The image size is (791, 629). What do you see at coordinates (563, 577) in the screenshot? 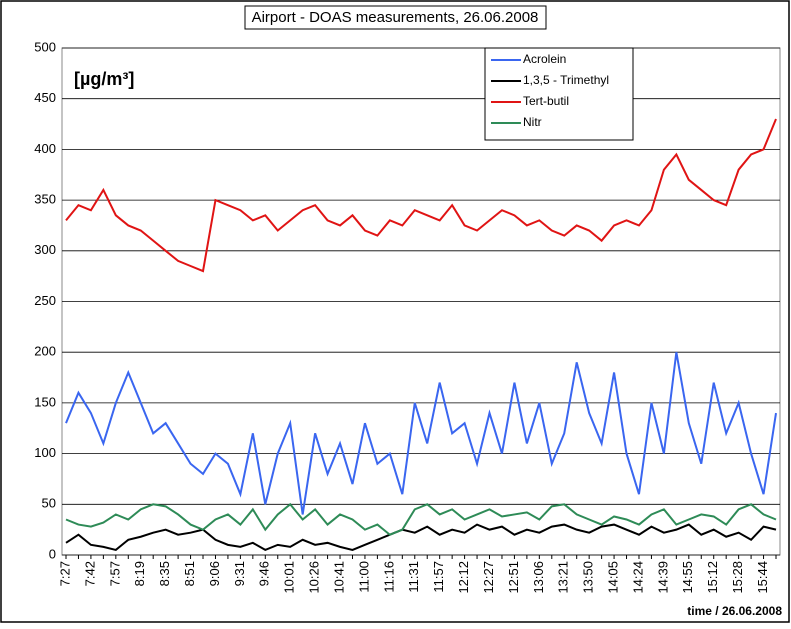
I see `x-tick-label: 13:21` at bounding box center [563, 577].